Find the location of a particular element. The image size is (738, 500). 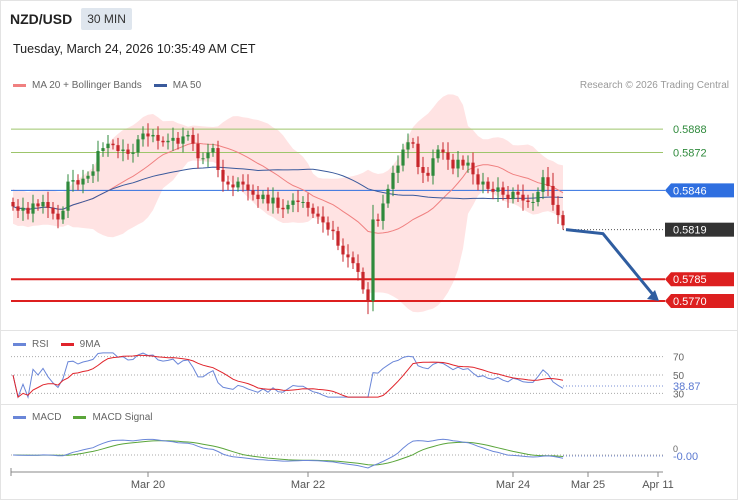

moving-averages is located at coordinates (288, 188).